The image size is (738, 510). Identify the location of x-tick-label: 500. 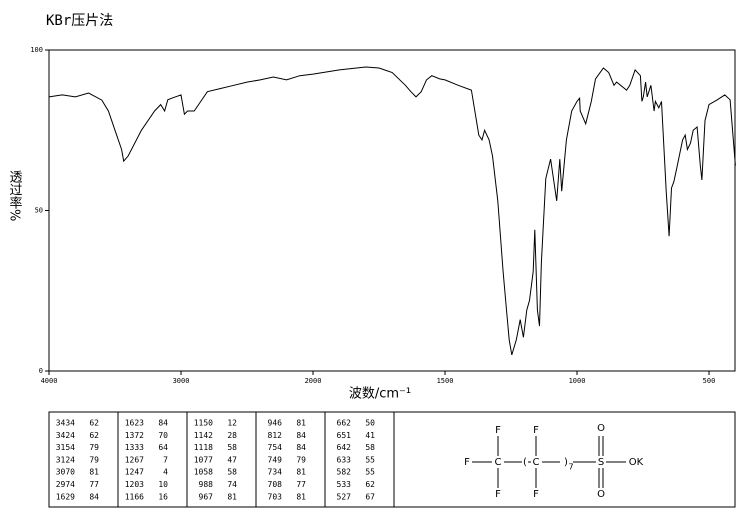
(709, 381).